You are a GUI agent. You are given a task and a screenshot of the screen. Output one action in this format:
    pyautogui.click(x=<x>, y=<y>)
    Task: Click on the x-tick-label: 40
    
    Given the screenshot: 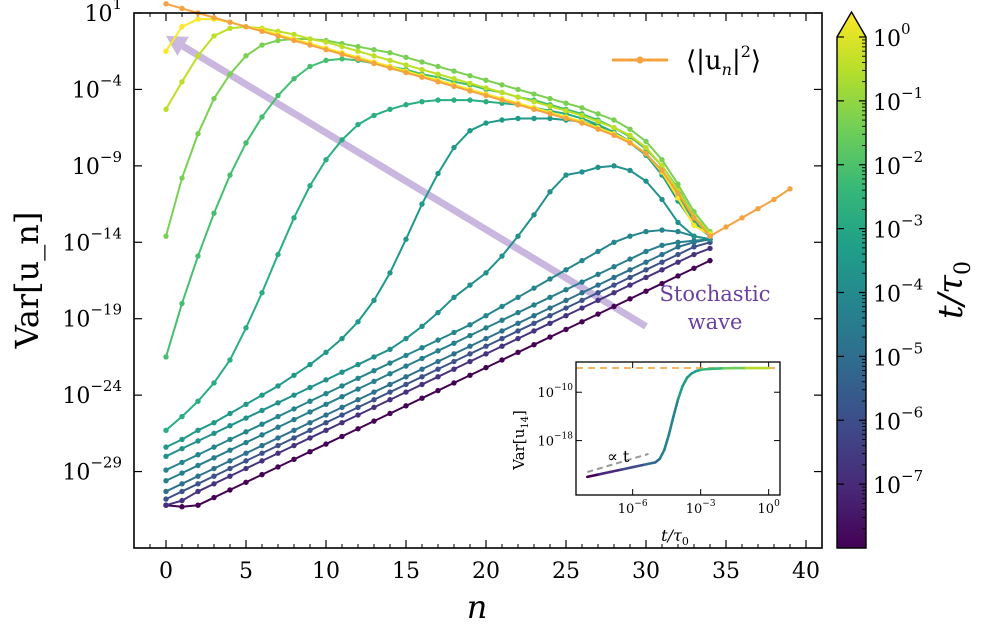 What is the action you would take?
    pyautogui.click(x=806, y=571)
    